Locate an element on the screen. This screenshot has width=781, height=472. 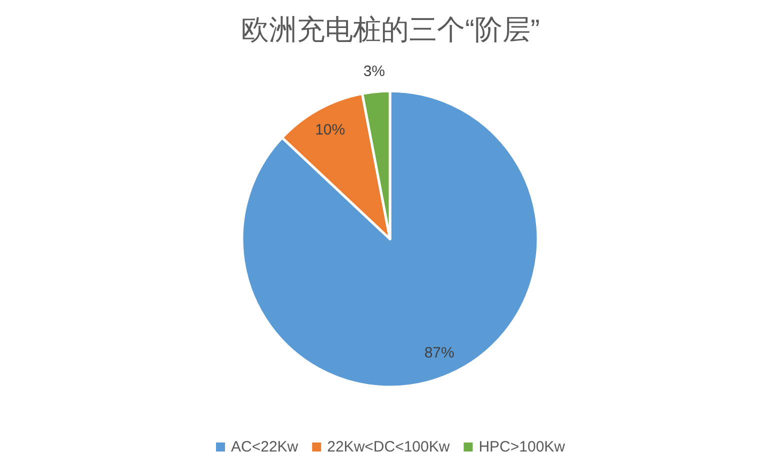
title: 欧洲充电桩的三个“阶层” is located at coordinates (390, 29).